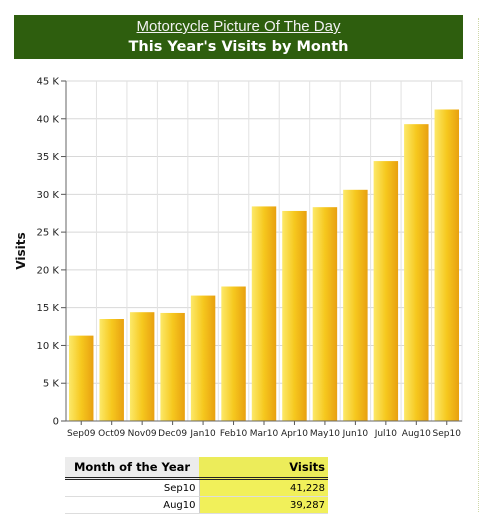 The image size is (482, 514). What do you see at coordinates (238, 47) in the screenshot?
I see `chart-title: This Year's Visits by Month` at bounding box center [238, 47].